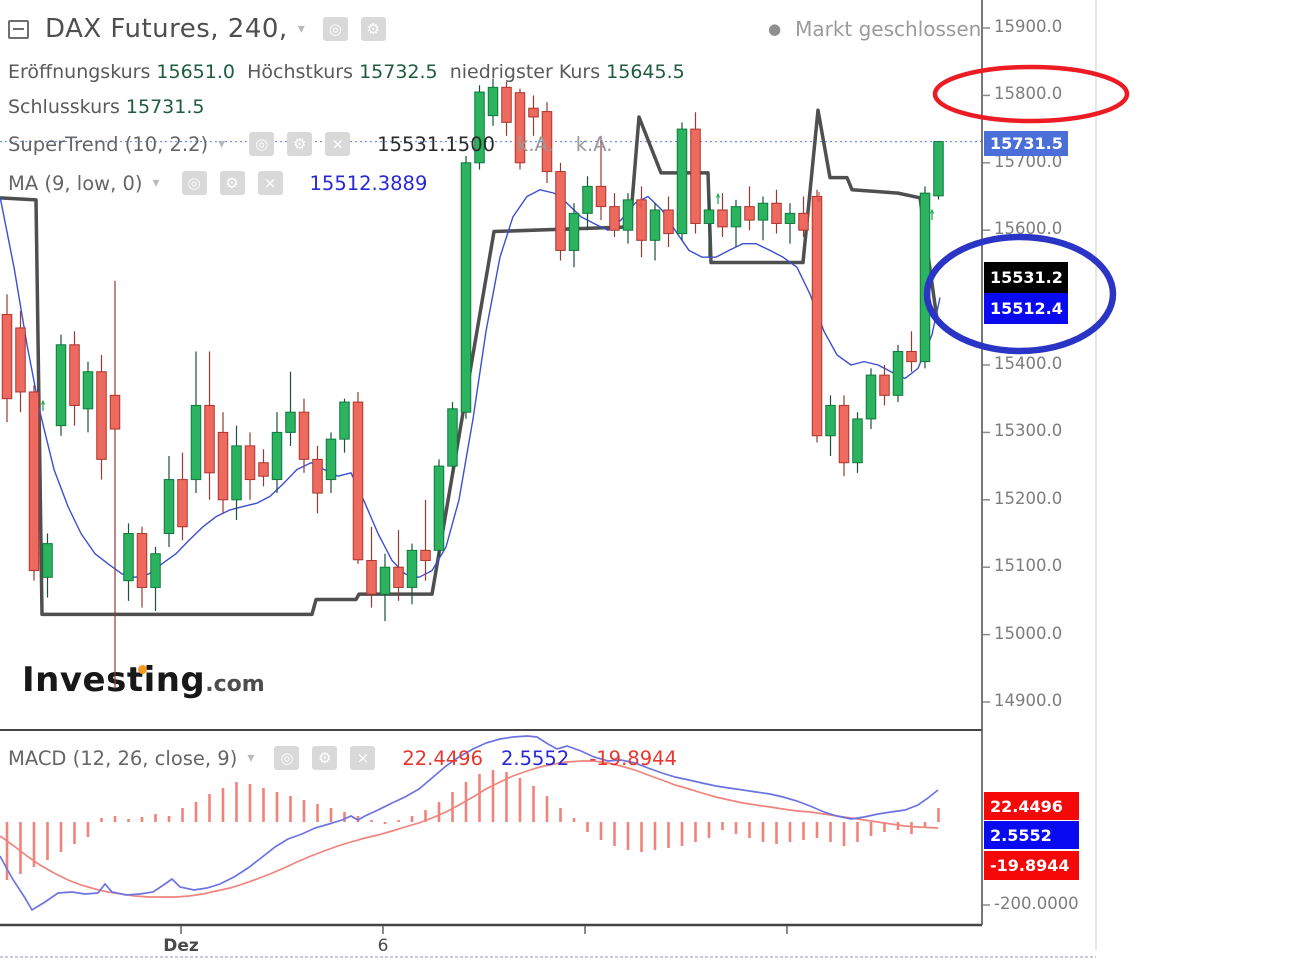 The image size is (1315, 961). Describe the element at coordinates (75, 183) in the screenshot. I see `ma-name: MA (9, low, 0)` at that location.